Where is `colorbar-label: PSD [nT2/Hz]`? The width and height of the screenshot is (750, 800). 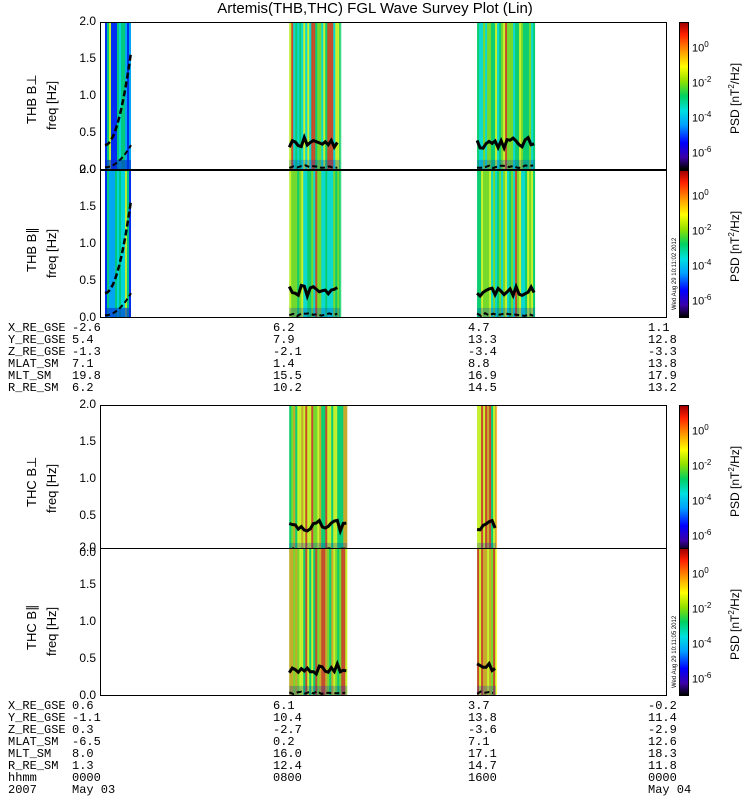 colorbar-label: PSD [nT2/Hz] is located at coordinates (734, 98).